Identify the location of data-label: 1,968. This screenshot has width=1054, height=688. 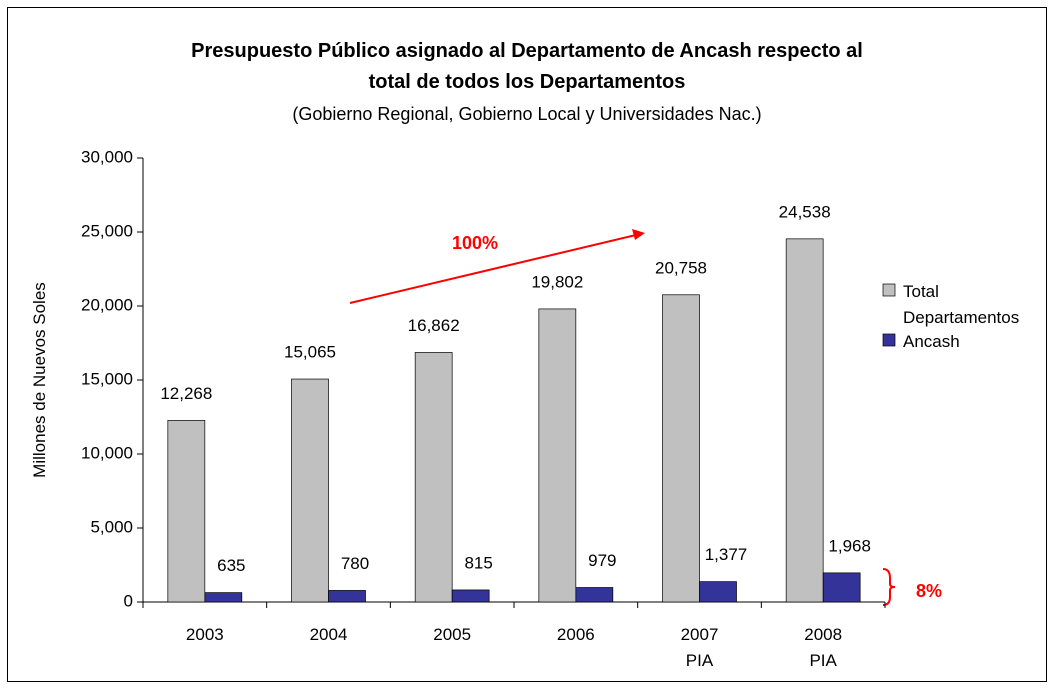
(849, 545).